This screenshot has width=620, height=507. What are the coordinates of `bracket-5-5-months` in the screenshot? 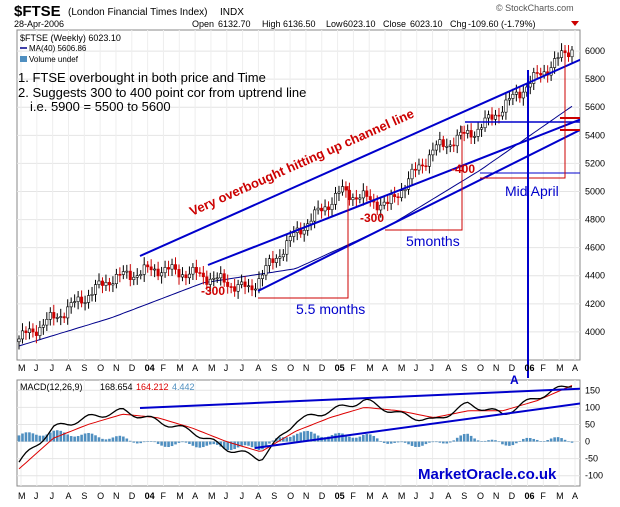 It's located at (303, 242).